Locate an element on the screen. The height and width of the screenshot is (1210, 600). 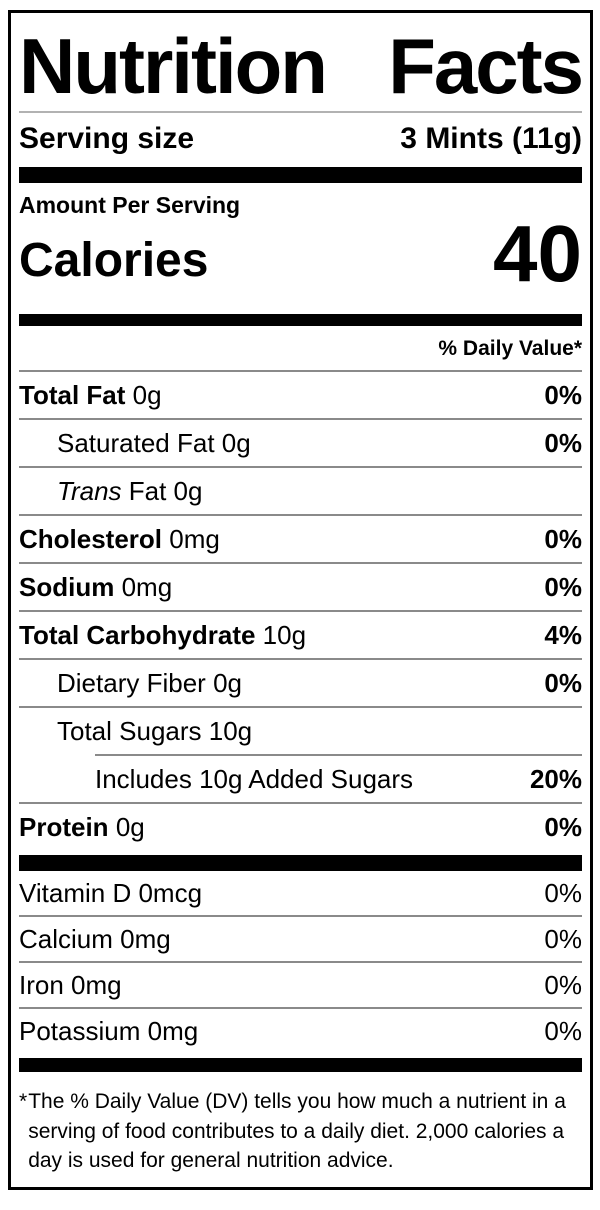
title-divider is located at coordinates (300, 112).